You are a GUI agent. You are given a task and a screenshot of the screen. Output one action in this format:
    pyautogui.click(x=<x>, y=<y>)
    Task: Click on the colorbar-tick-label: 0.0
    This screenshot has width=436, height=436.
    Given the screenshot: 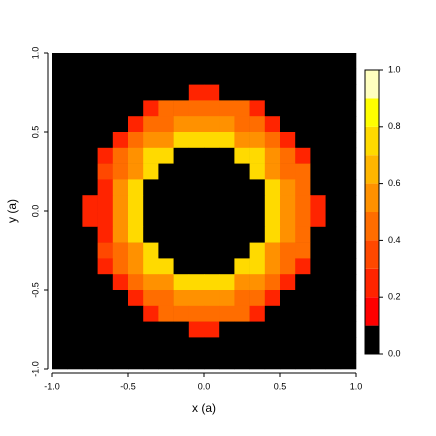 What is the action you would take?
    pyautogui.click(x=394, y=353)
    